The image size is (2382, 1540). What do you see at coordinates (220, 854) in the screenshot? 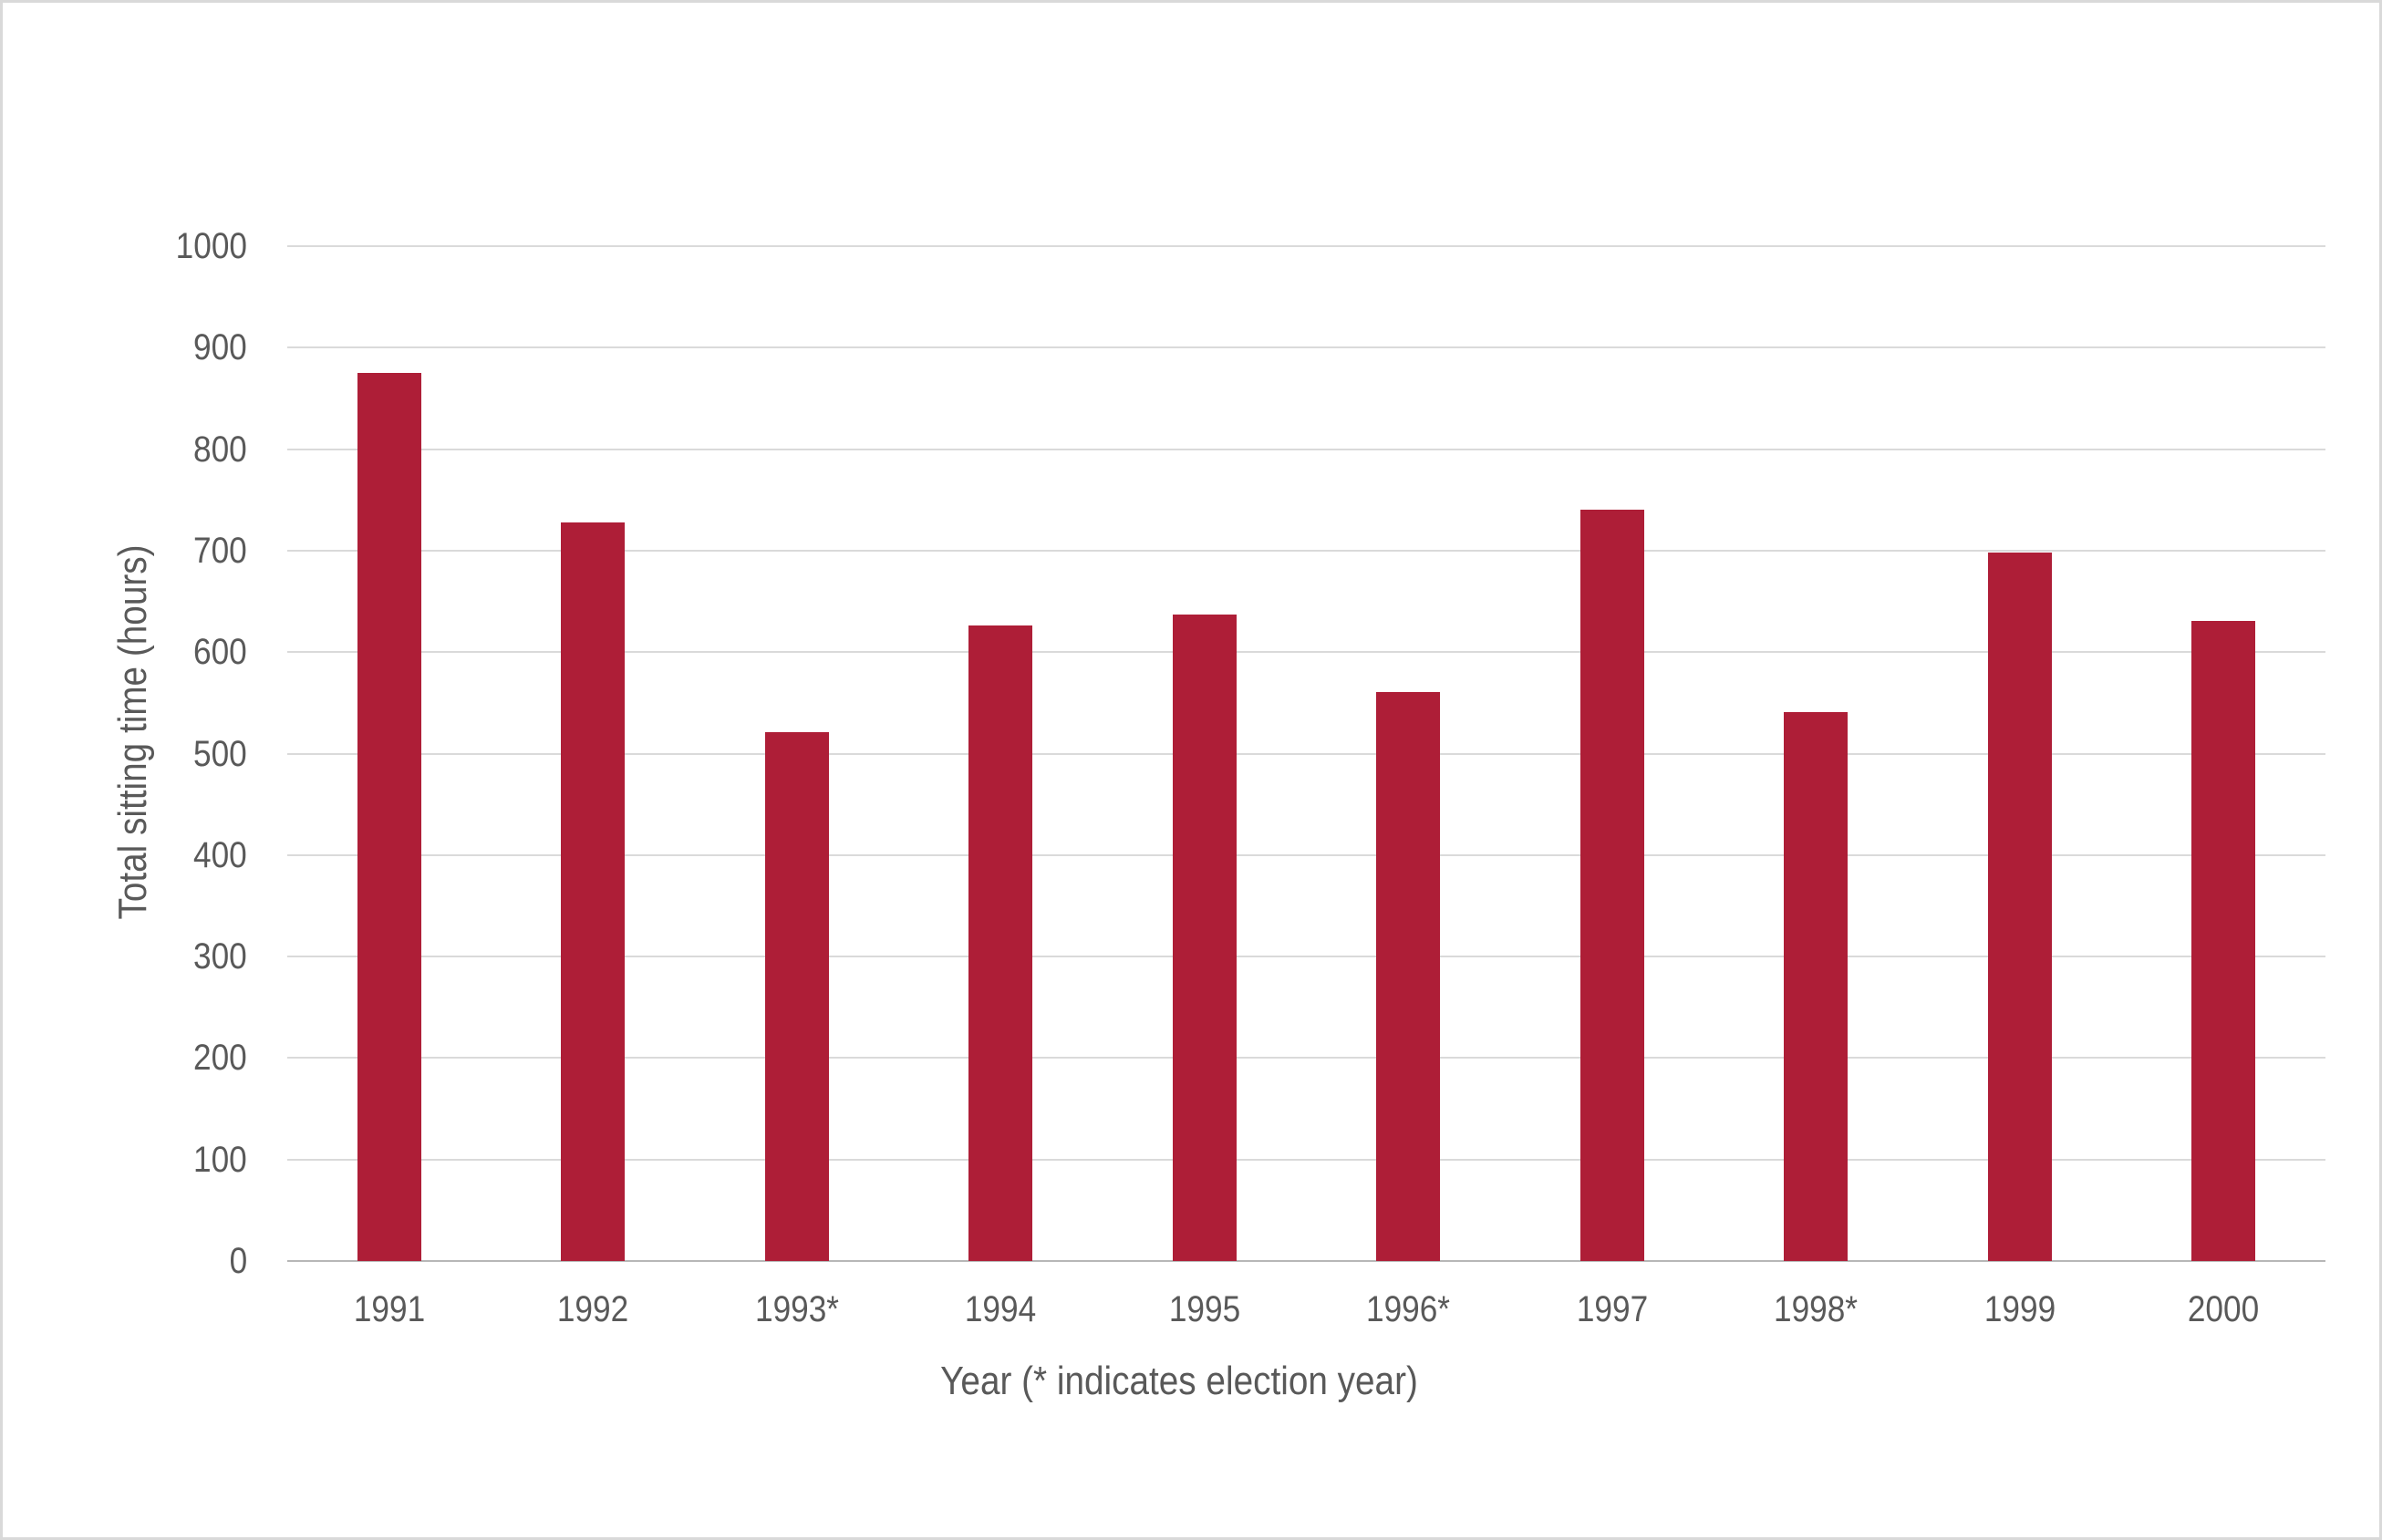
I see `y-tick-label-400: 400` at bounding box center [220, 854].